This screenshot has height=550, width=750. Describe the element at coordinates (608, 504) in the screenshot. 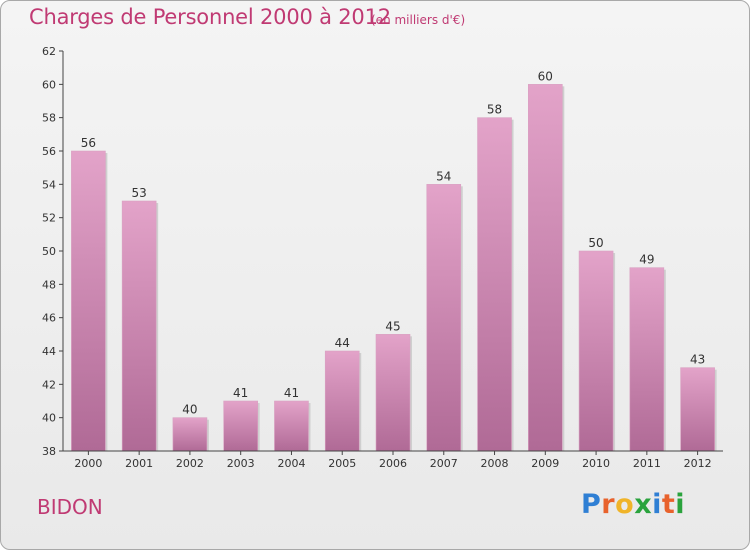

I see `logo-letter: r` at that location.